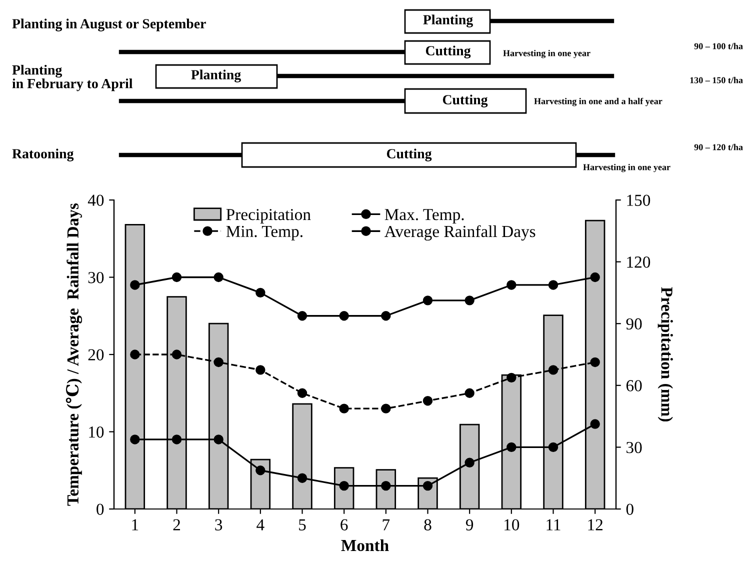  What do you see at coordinates (96, 278) in the screenshot?
I see `y-tick-label: 30` at bounding box center [96, 278].